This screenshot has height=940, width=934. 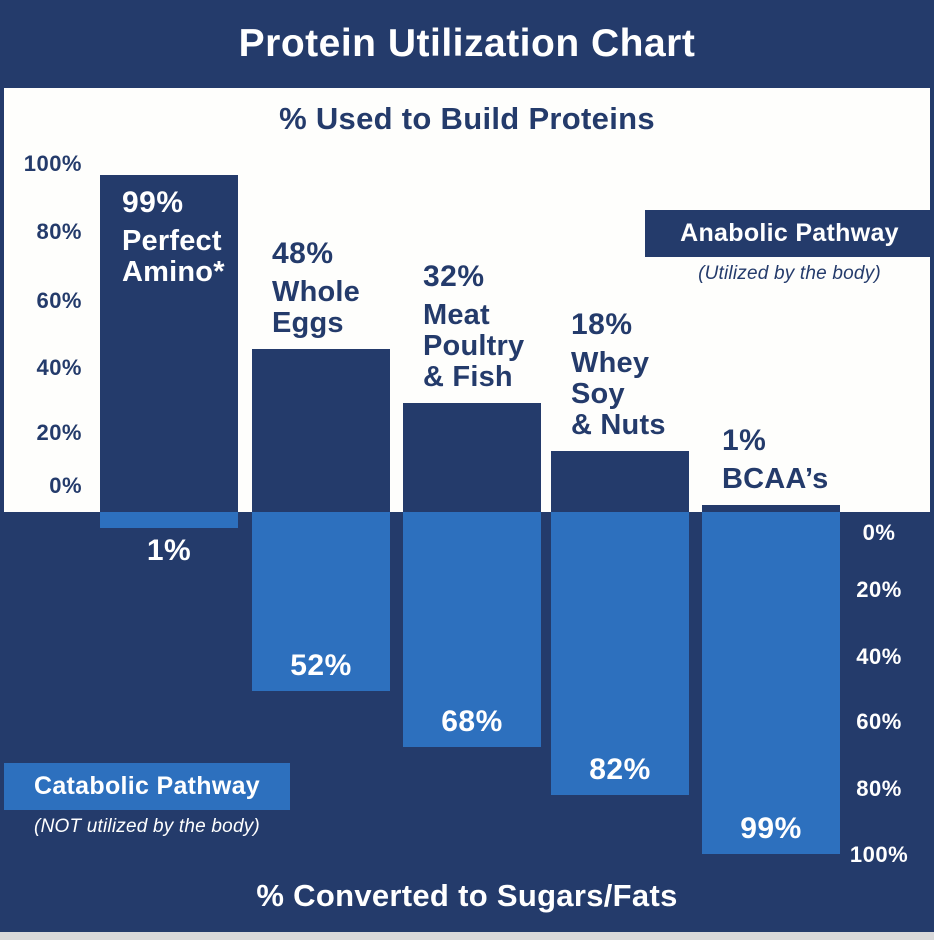 What do you see at coordinates (468, 377) in the screenshot?
I see `bar-name-line: & Fish` at bounding box center [468, 377].